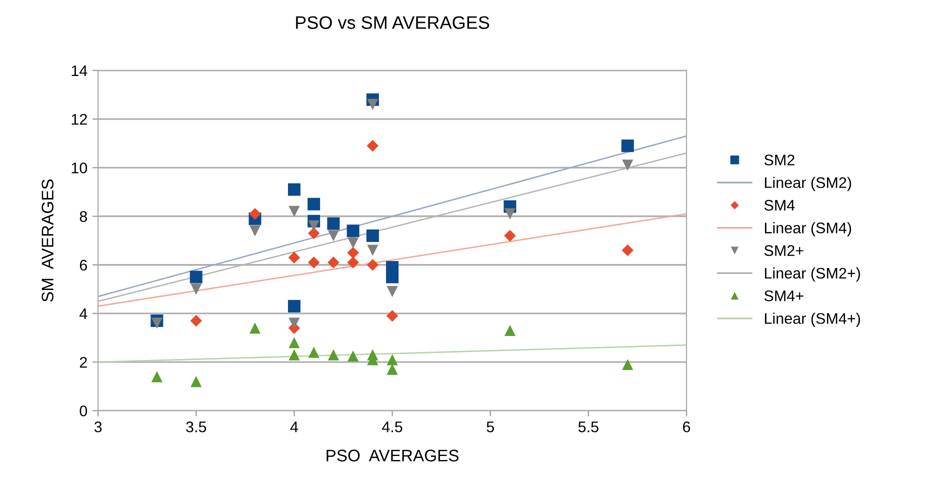 The height and width of the screenshot is (486, 934). Describe the element at coordinates (392, 427) in the screenshot. I see `x-tick-label: 4.5` at that location.